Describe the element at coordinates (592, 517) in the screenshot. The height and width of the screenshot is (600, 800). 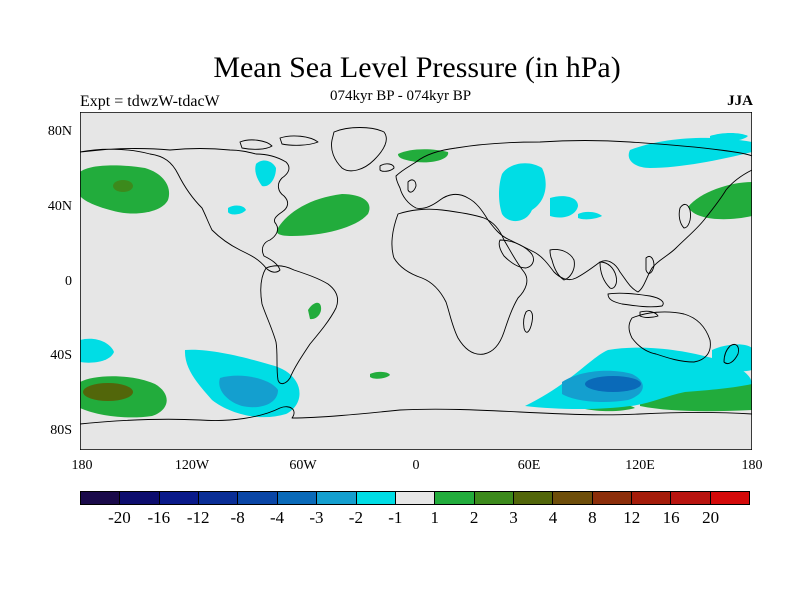
I see `colorbar-label: 8` at that location.